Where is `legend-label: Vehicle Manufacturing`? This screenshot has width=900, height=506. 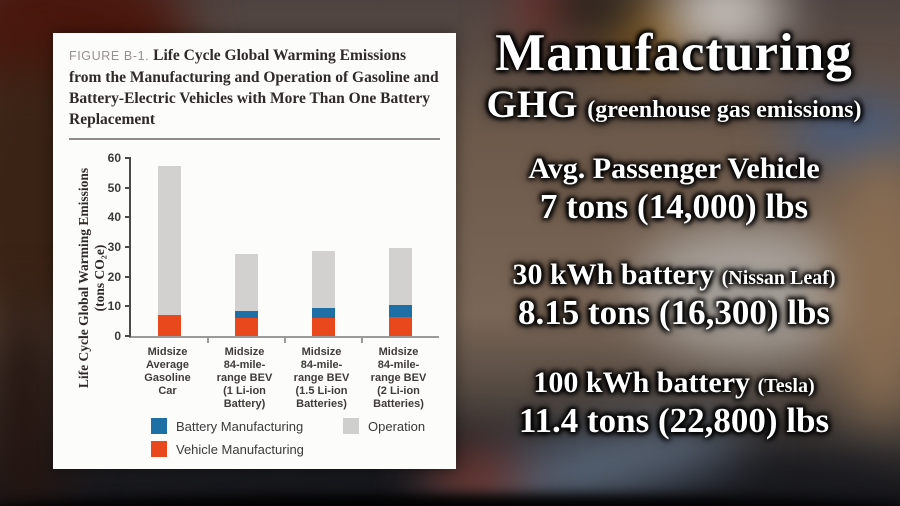 legend-label: Vehicle Manufacturing is located at coordinates (240, 449).